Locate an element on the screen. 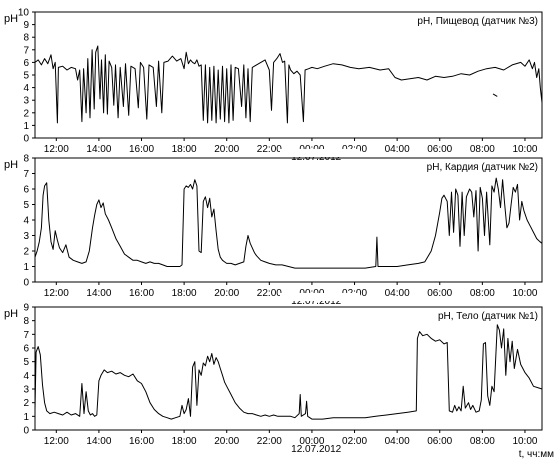  x-axis-label: t, чч:мм is located at coordinates (536, 454).